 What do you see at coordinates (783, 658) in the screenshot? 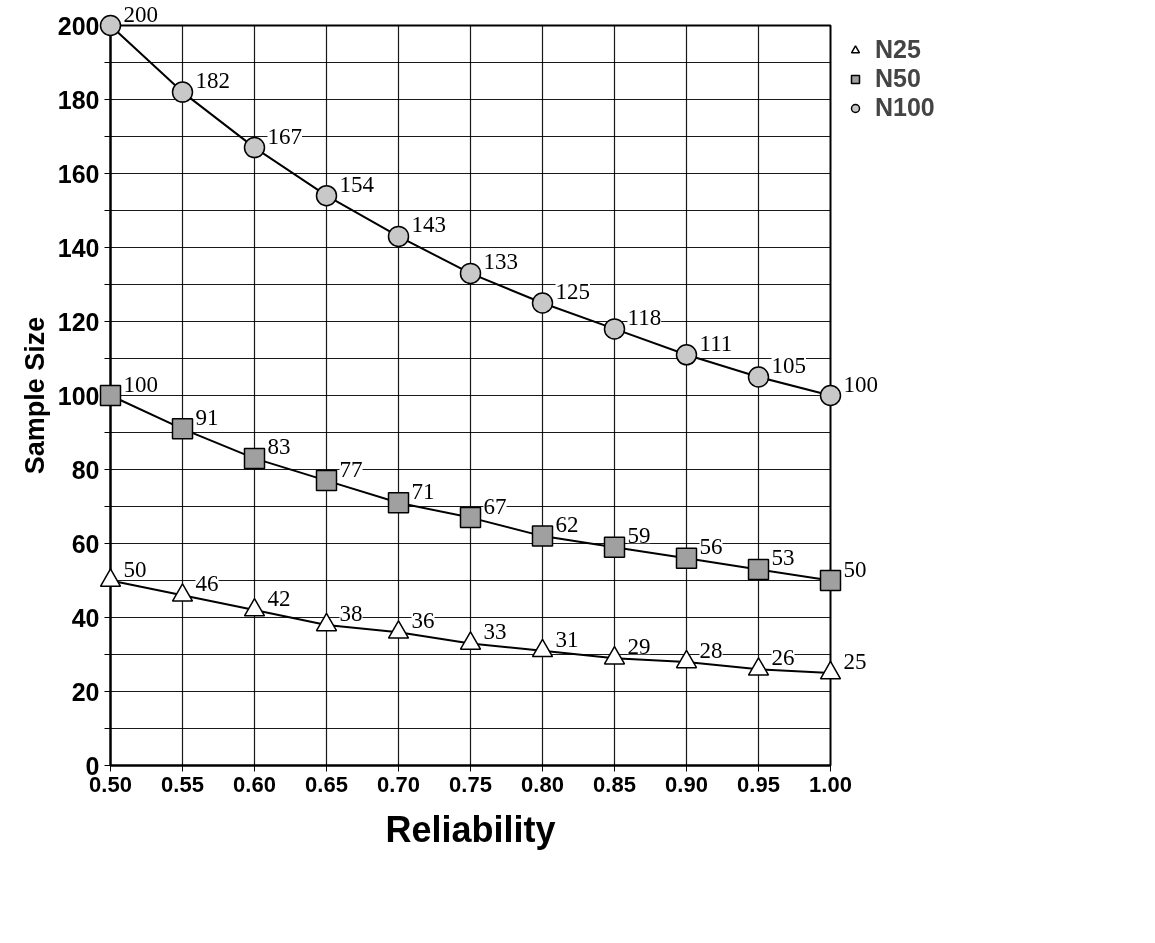
I see `data-label: 26` at bounding box center [783, 658].